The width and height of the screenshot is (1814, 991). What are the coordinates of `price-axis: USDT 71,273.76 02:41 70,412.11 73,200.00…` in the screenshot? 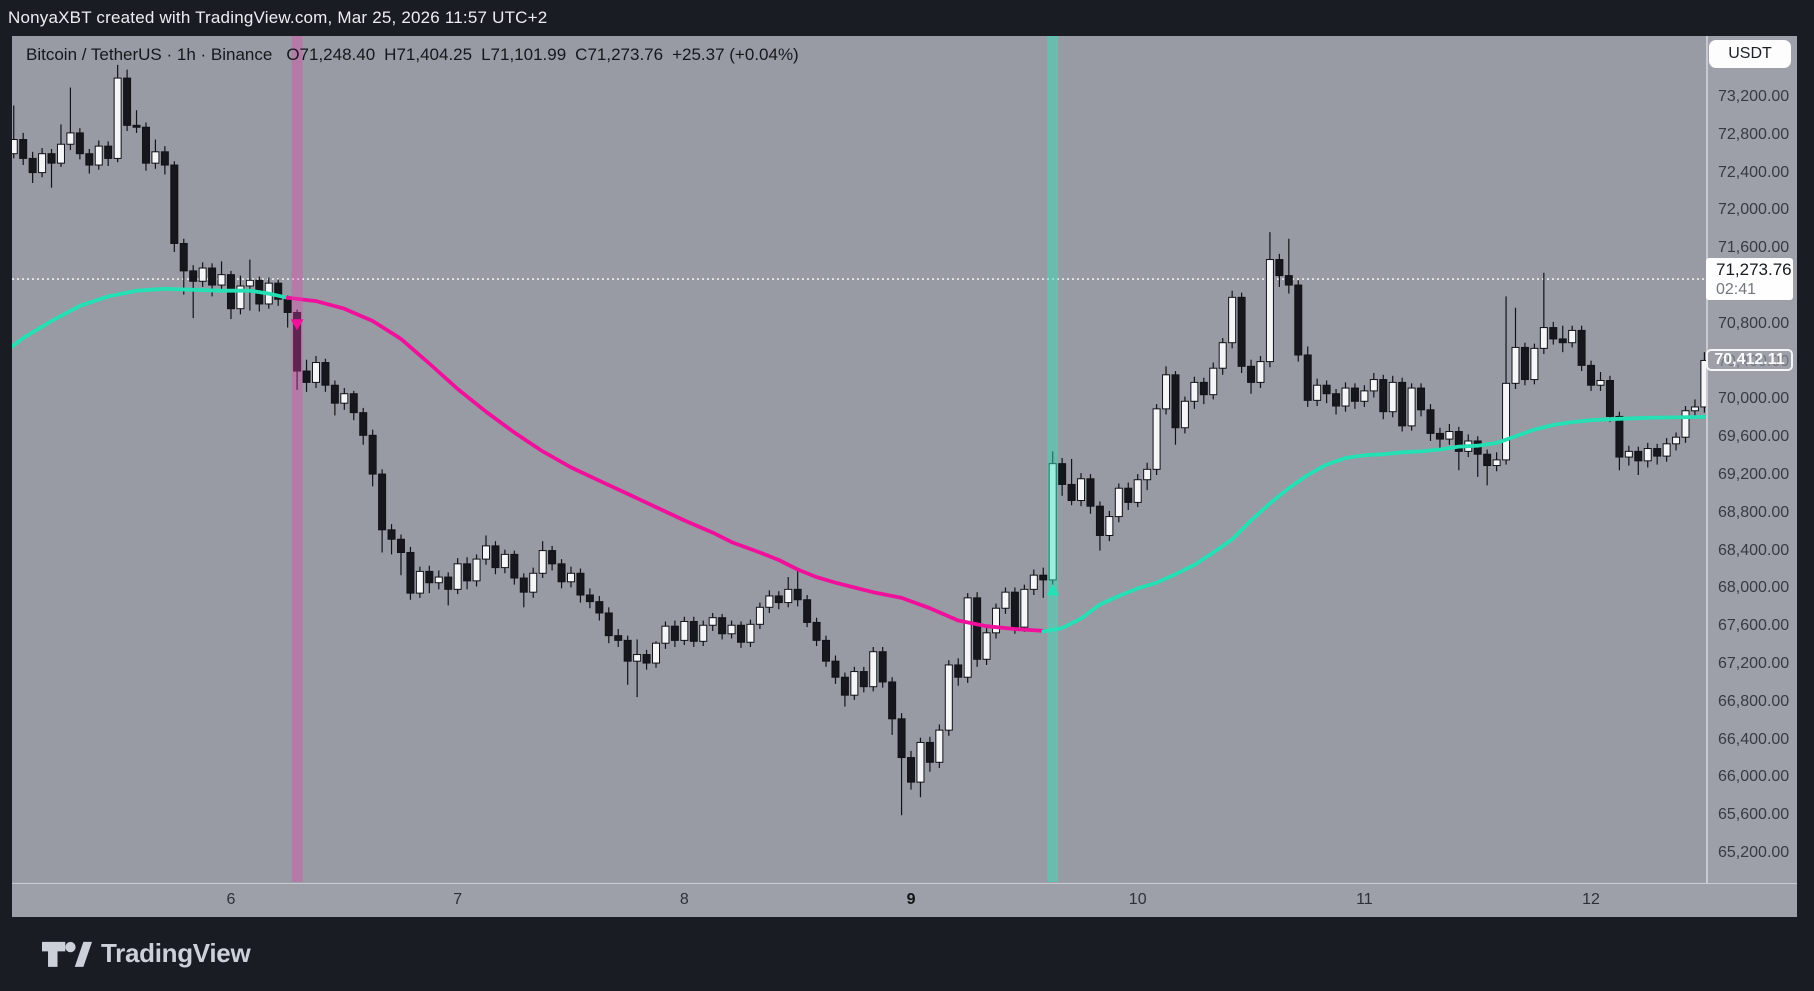 It's located at (1751, 459).